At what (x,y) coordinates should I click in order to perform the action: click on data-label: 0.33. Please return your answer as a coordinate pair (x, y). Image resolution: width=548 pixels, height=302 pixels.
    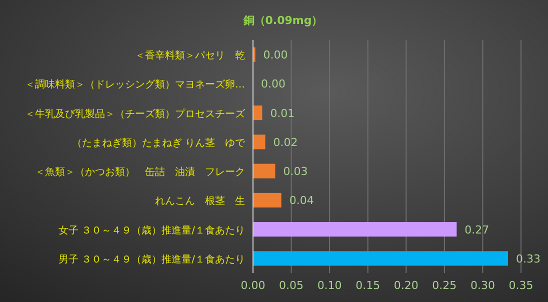
    Looking at the image, I should click on (528, 259).